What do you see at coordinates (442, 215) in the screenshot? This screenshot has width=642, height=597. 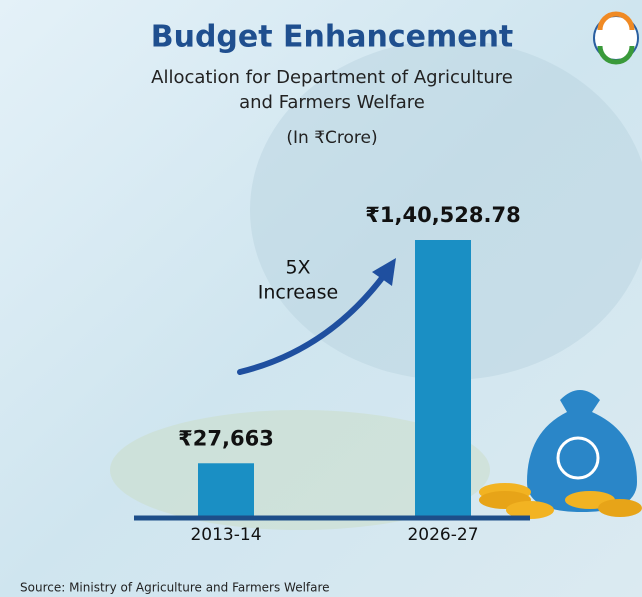 I see `value-label: ₹1,40,528.78` at bounding box center [442, 215].